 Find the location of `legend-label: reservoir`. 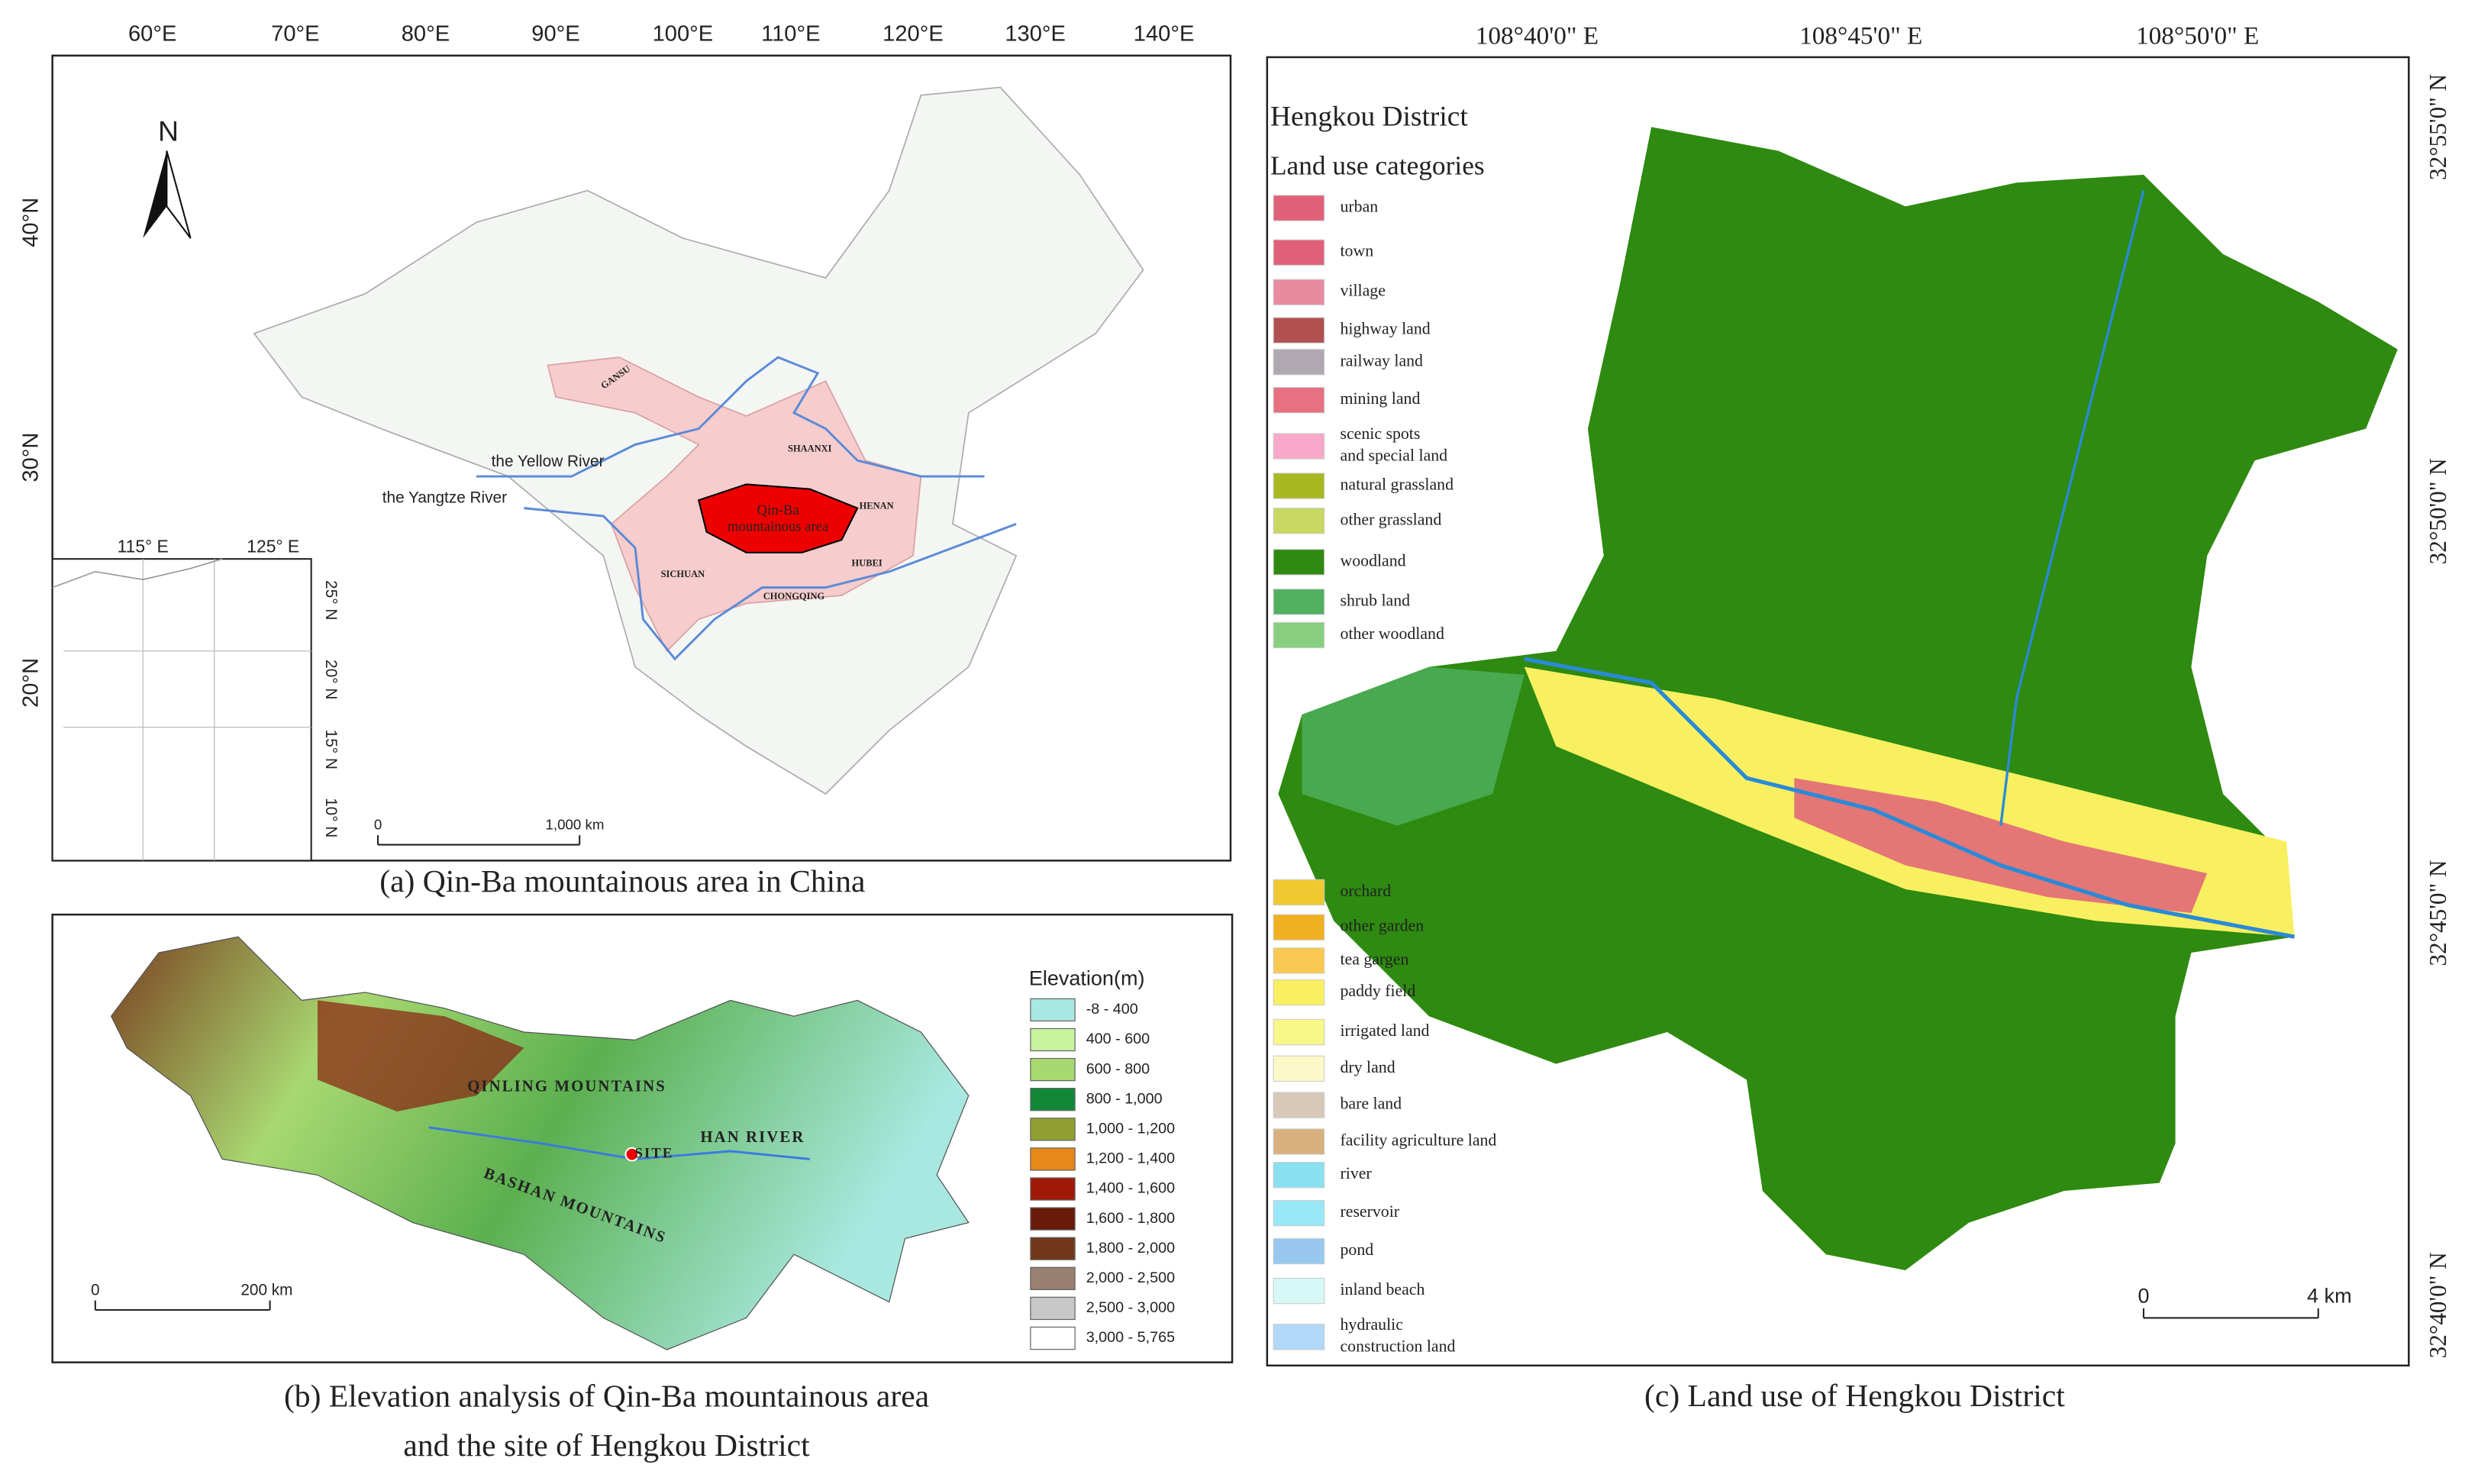

legend-label: reservoir is located at coordinates (1369, 1211).